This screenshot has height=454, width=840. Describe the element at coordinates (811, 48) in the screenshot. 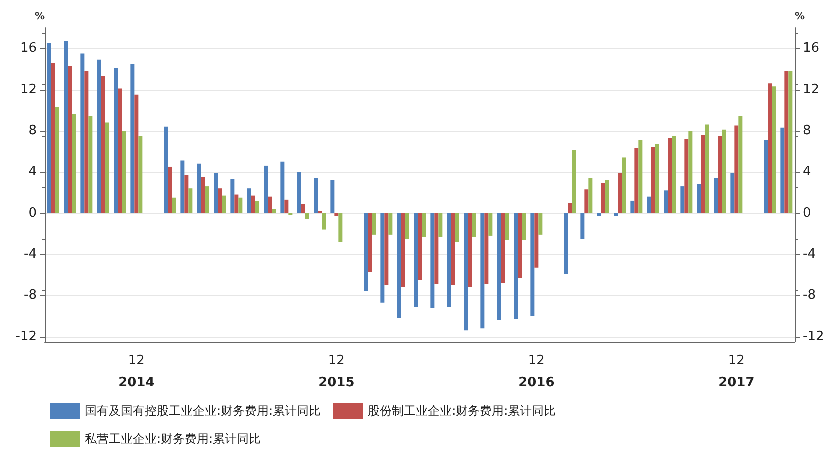

I see `y2-tick-label: 16` at that location.